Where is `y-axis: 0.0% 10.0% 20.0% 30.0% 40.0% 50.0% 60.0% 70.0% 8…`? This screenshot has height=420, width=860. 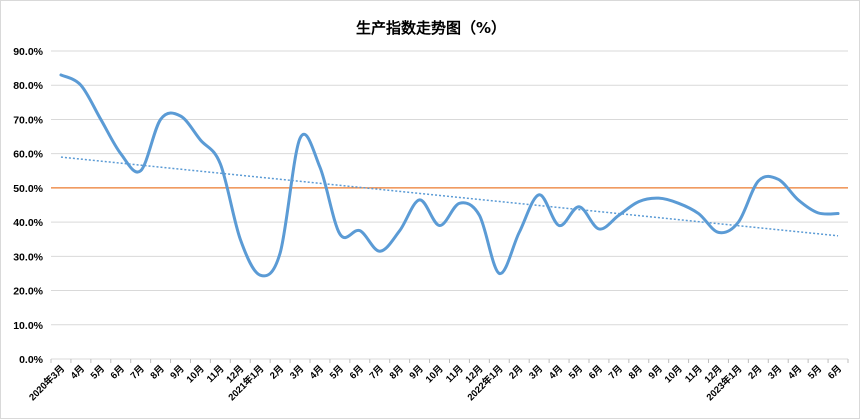 y-axis: 0.0% 10.0% 20.0% 30.0% 40.0% 50.0% 60.0% 70.0% 8… is located at coordinates (28, 206).